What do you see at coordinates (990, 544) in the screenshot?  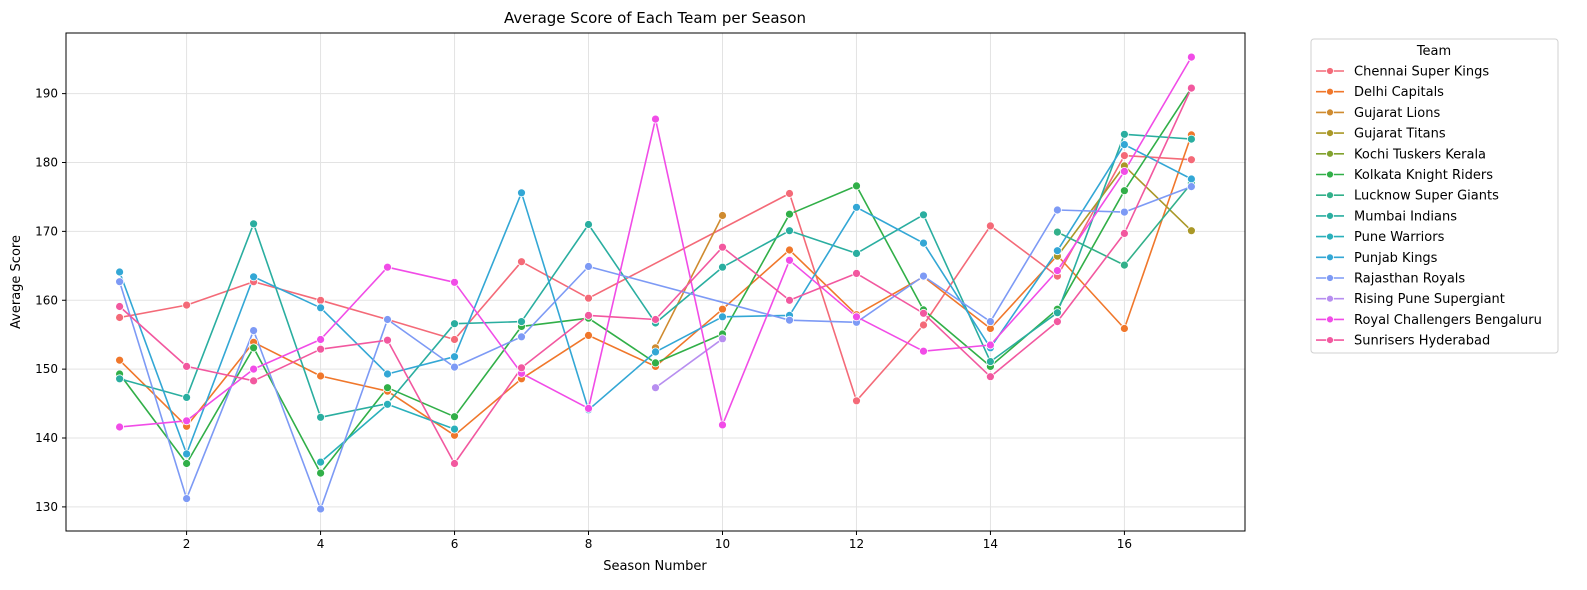 I see `x-tick-label: 14` at bounding box center [990, 544].